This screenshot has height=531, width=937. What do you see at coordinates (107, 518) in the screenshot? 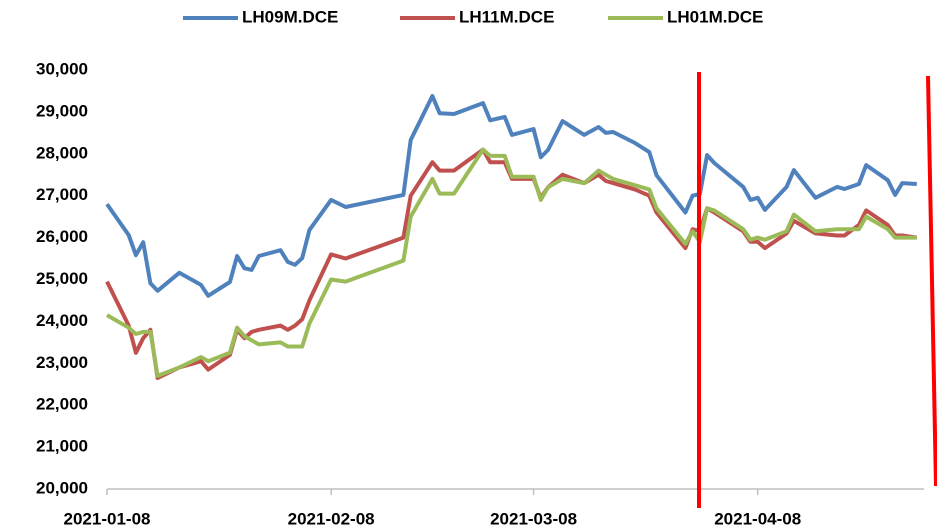
I see `x-tick-label: 2021-01-08` at bounding box center [107, 518].